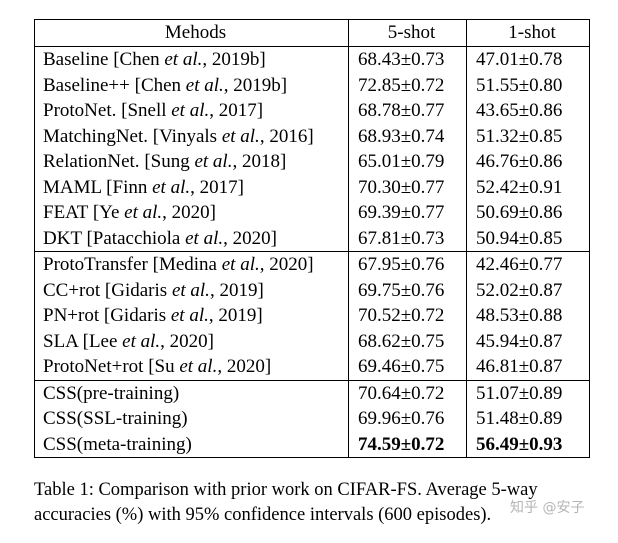 The height and width of the screenshot is (543, 618). What do you see at coordinates (528, 444) in the screenshot?
I see `value-1-shot: 56.49±0.93` at bounding box center [528, 444].